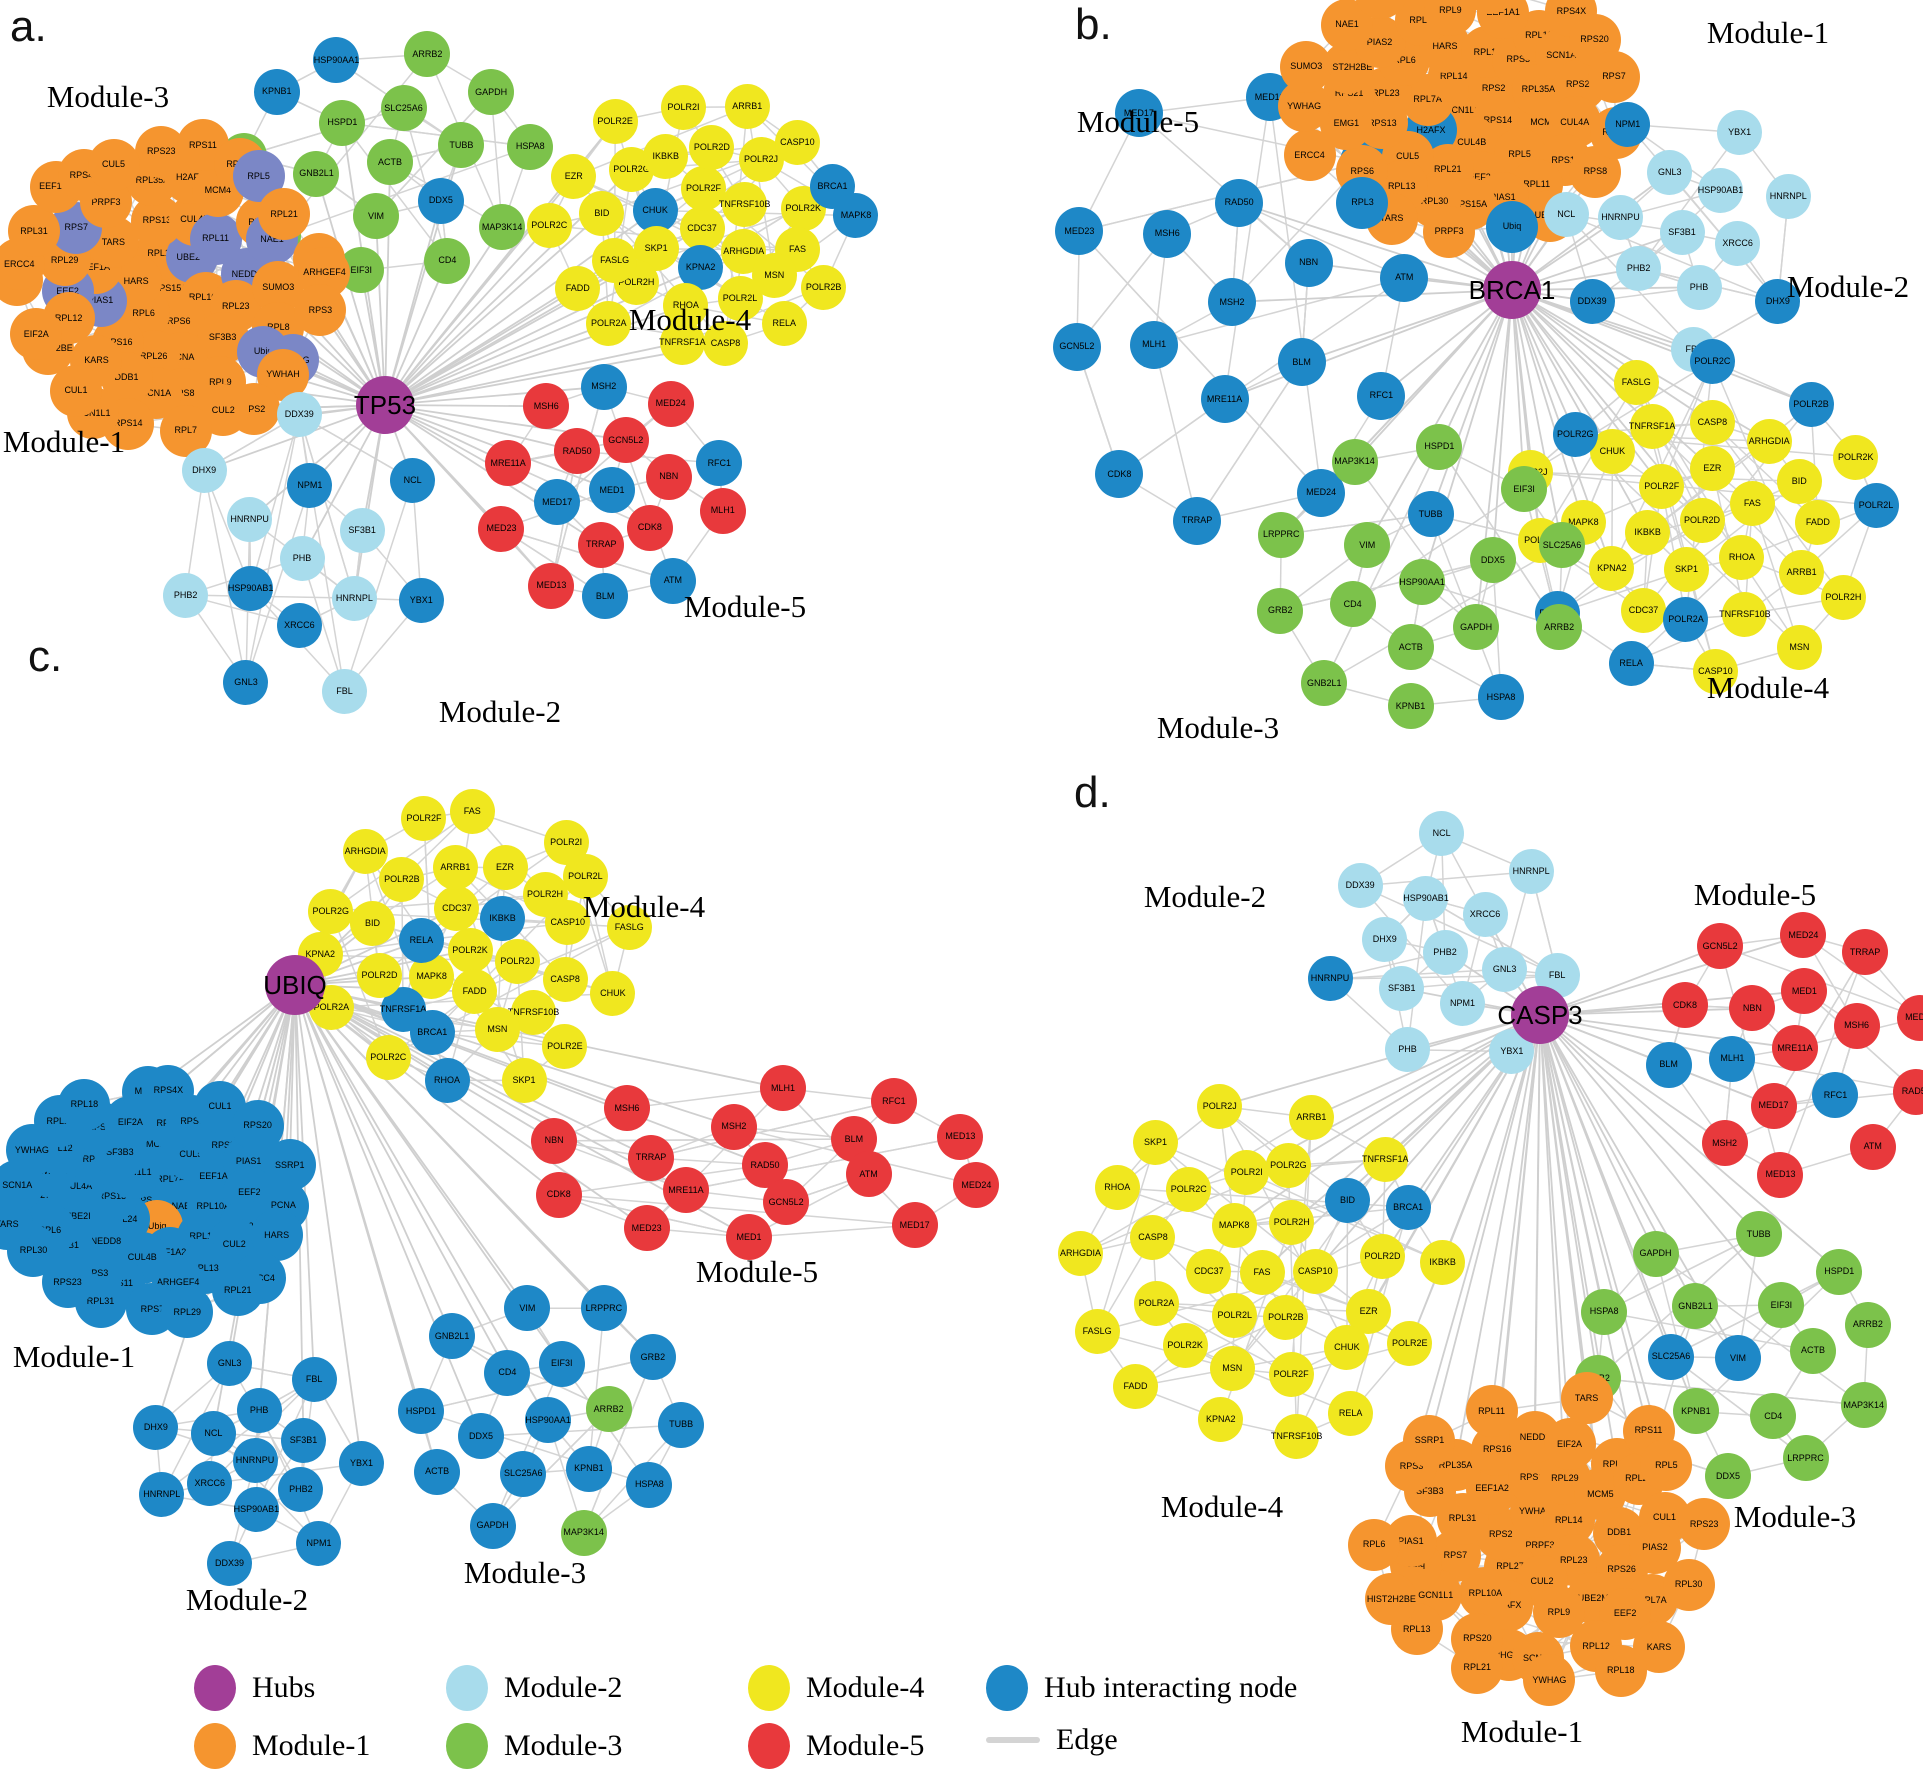 This screenshot has height=1775, width=1923. I want to click on node-label: HSP90AA1, so click(336, 59).